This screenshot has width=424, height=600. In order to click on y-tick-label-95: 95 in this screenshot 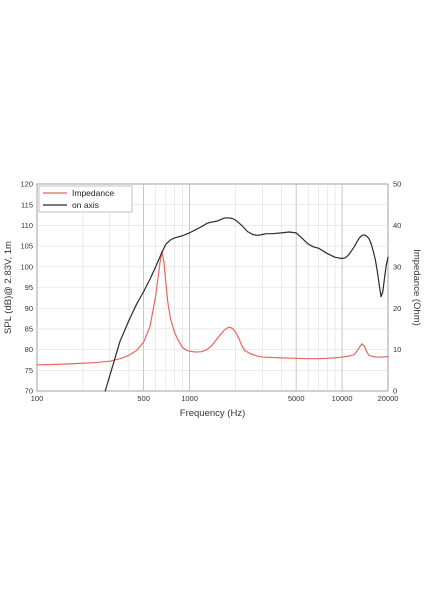, I will do `click(29, 287)`.